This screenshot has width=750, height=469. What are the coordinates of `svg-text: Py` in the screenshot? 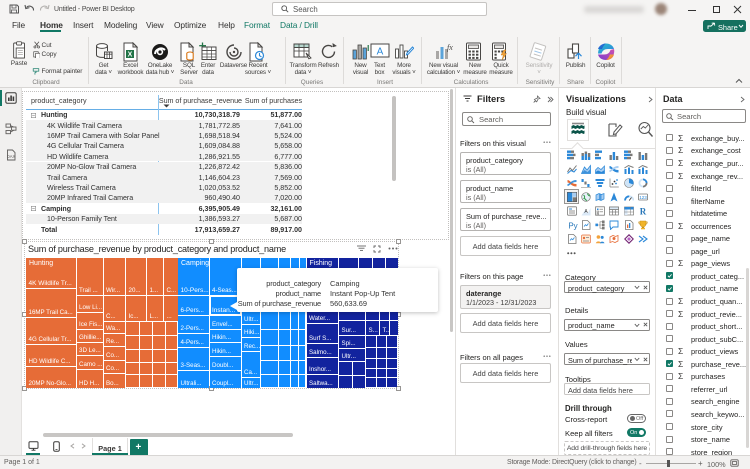 It's located at (572, 225).